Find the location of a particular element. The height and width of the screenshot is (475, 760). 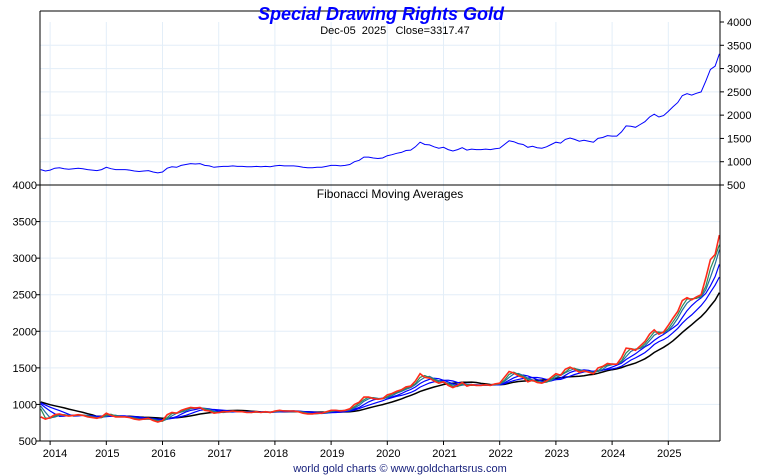

x-tick-label: 2023 is located at coordinates (557, 454).